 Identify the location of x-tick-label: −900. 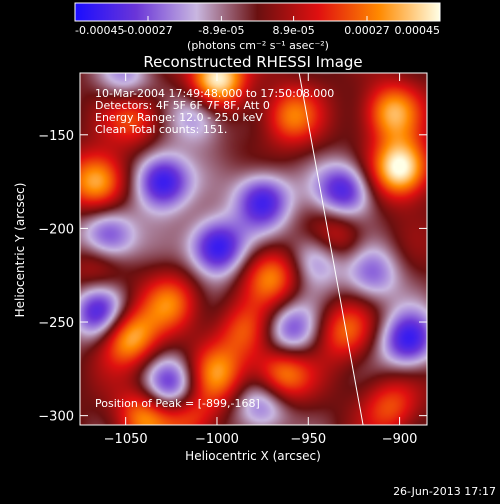
(400, 439).